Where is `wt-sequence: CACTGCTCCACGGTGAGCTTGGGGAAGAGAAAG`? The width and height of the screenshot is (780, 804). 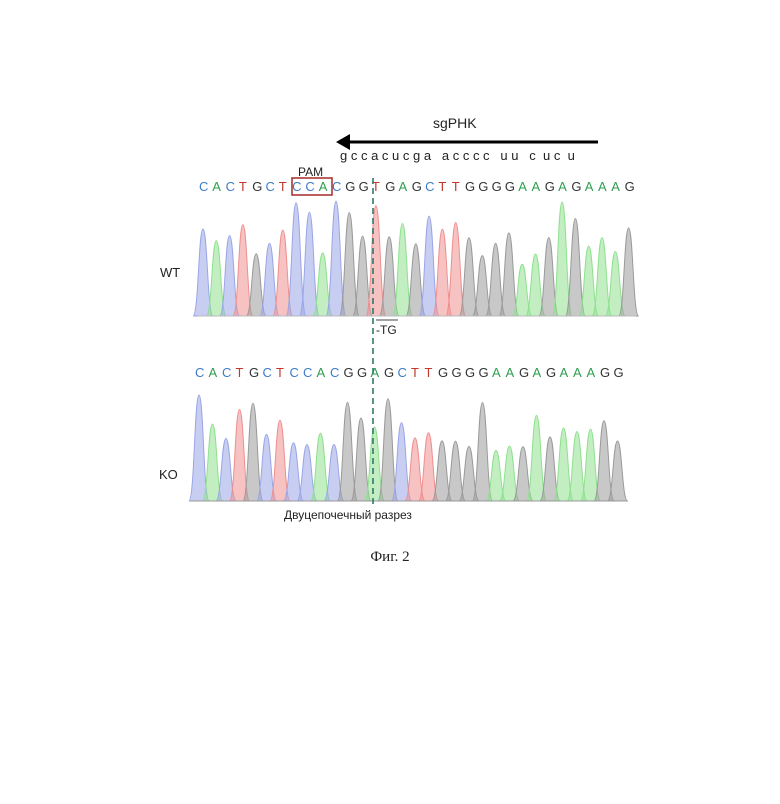 wt-sequence: CACTGCTCCACGGTGAGCTTGGGGAAGAGAAAG is located at coordinates (417, 186).